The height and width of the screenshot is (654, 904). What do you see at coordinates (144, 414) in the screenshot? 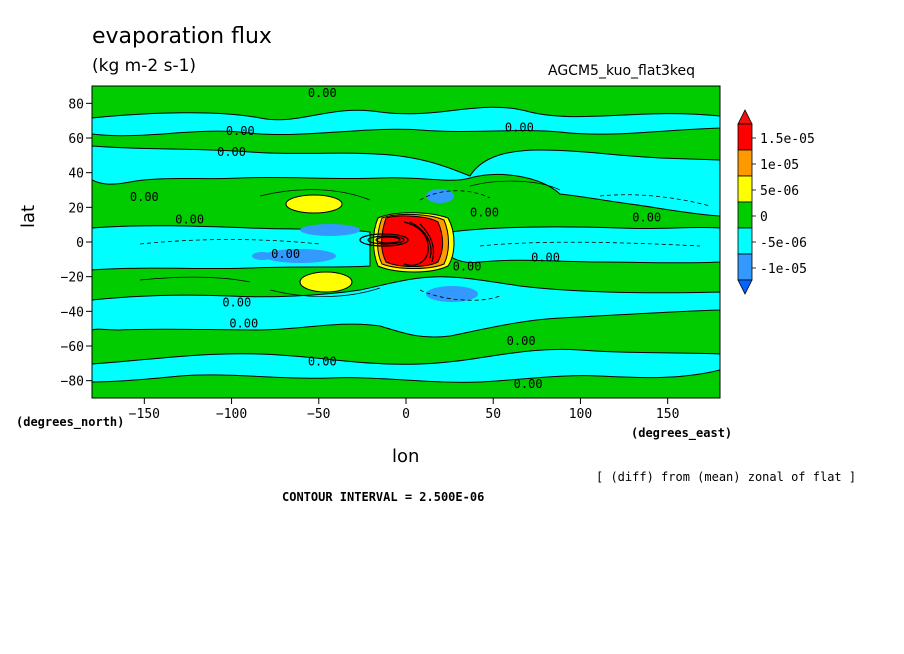
I see `x-tick-label: −150` at bounding box center [144, 414].